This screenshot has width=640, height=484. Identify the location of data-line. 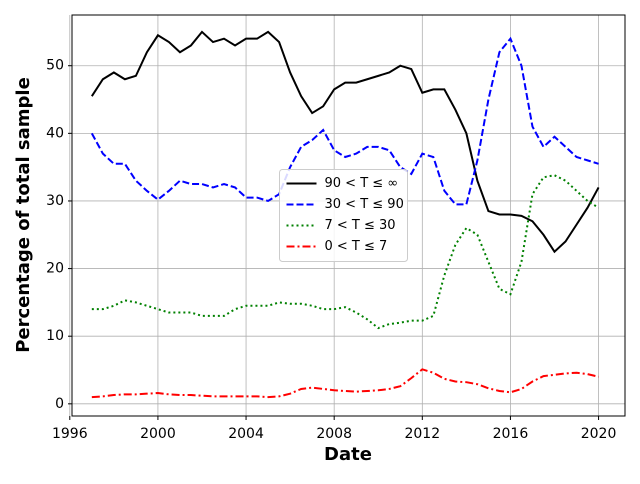
(345, 383).